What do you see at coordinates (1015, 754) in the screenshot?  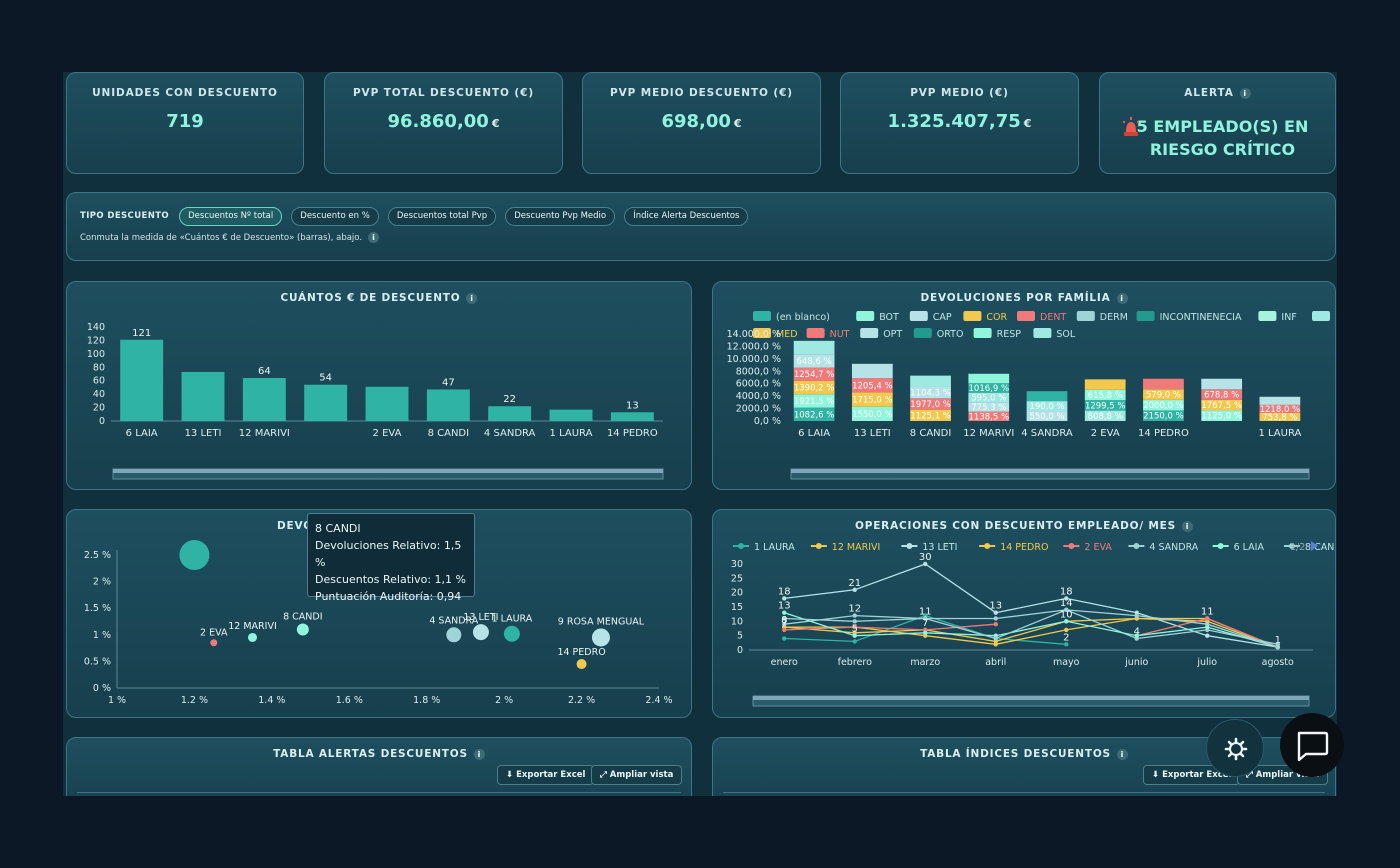 I see `panel-title-text: TABLA ÍNDICES DESCUENTOS` at bounding box center [1015, 754].